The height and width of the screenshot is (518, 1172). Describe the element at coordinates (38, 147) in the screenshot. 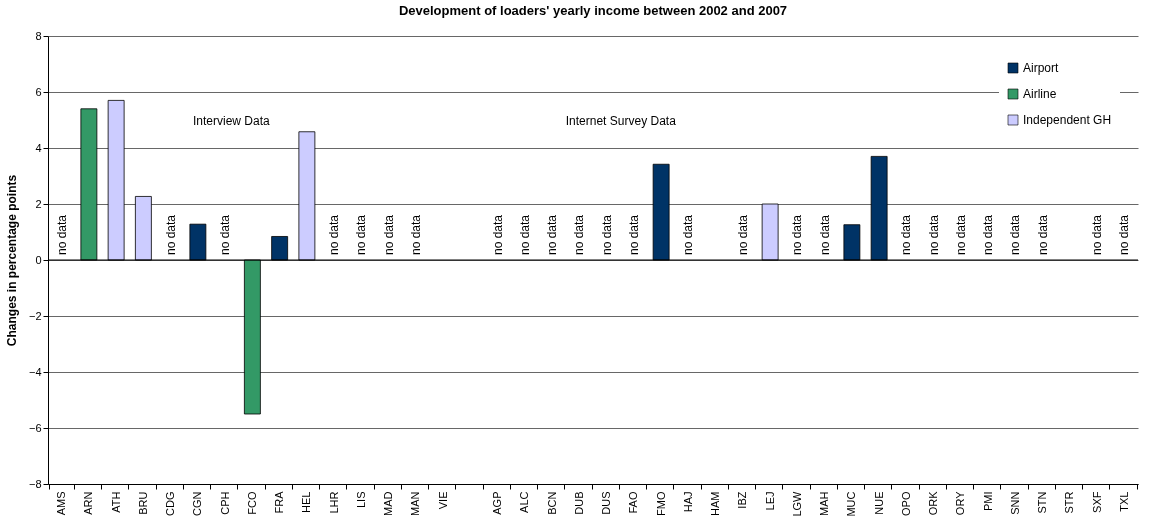

I see `y-tick-label: 4` at that location.